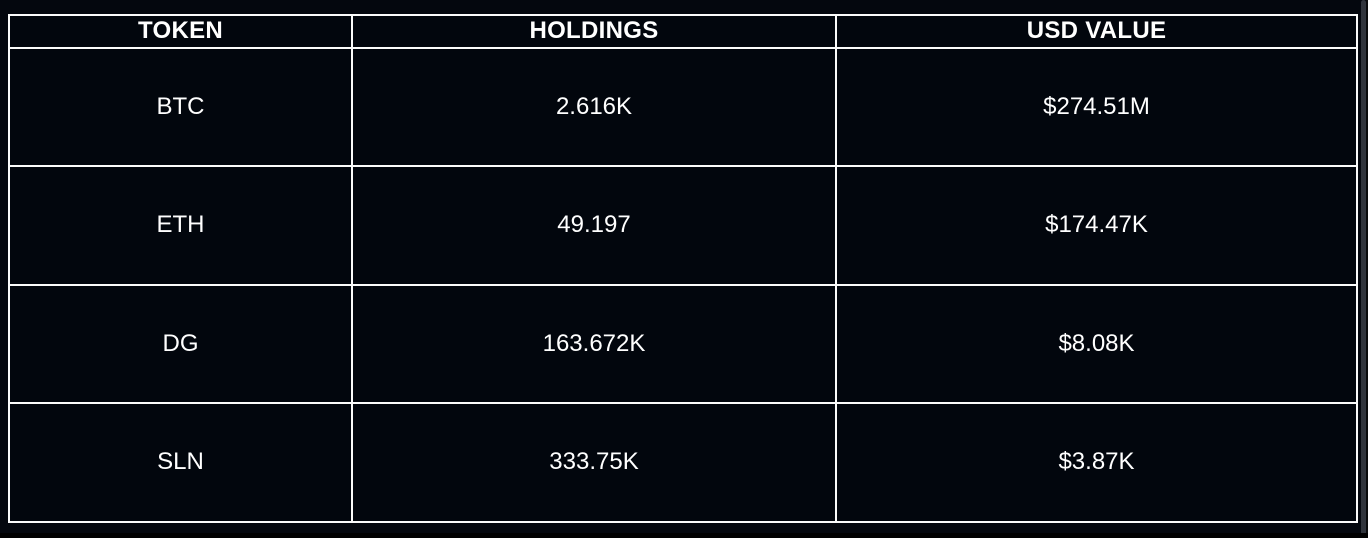  What do you see at coordinates (1096, 31) in the screenshot?
I see `column-header-usd-value: USD VALUE` at bounding box center [1096, 31].